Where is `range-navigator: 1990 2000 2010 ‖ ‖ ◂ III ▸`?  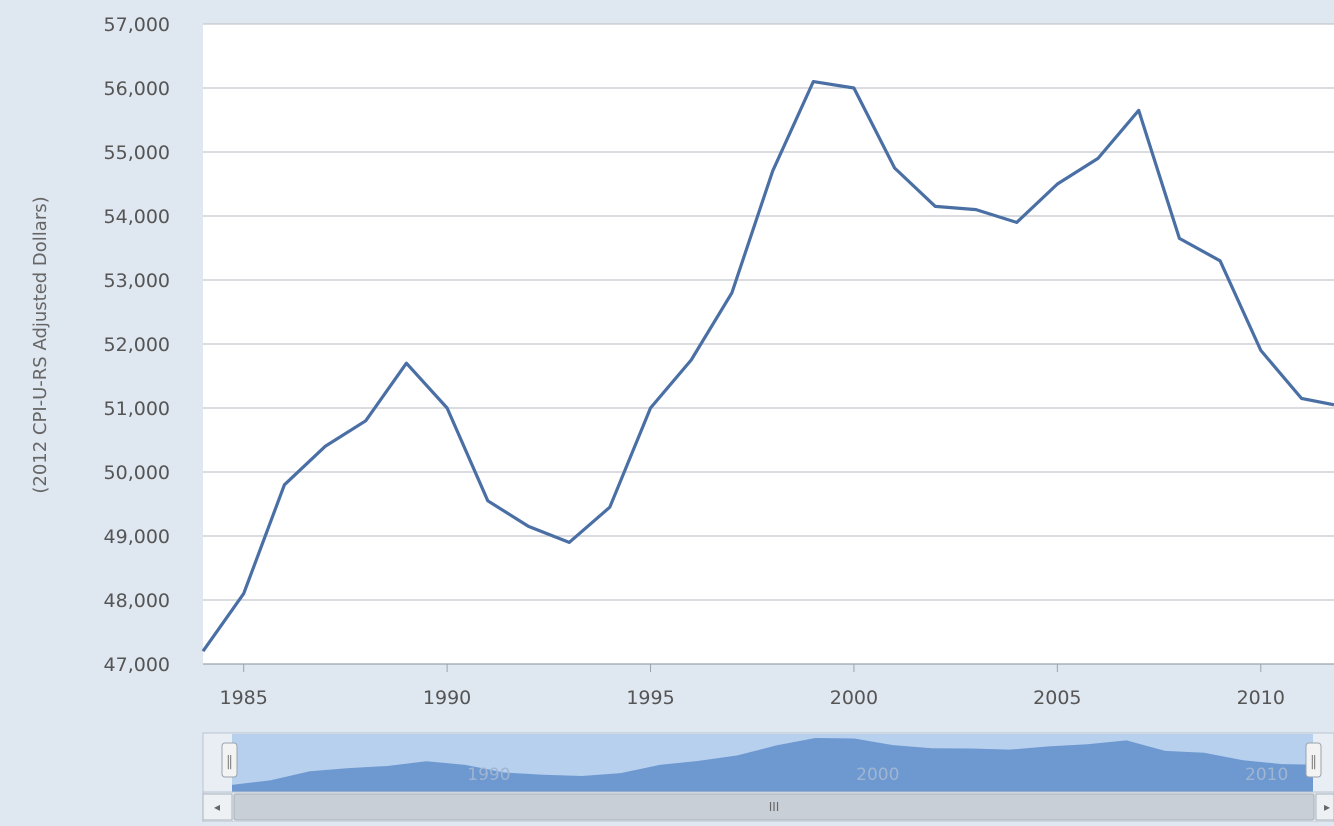 range-navigator: 1990 2000 2010 ‖ ‖ ◂ III ▸ is located at coordinates (768, 777).